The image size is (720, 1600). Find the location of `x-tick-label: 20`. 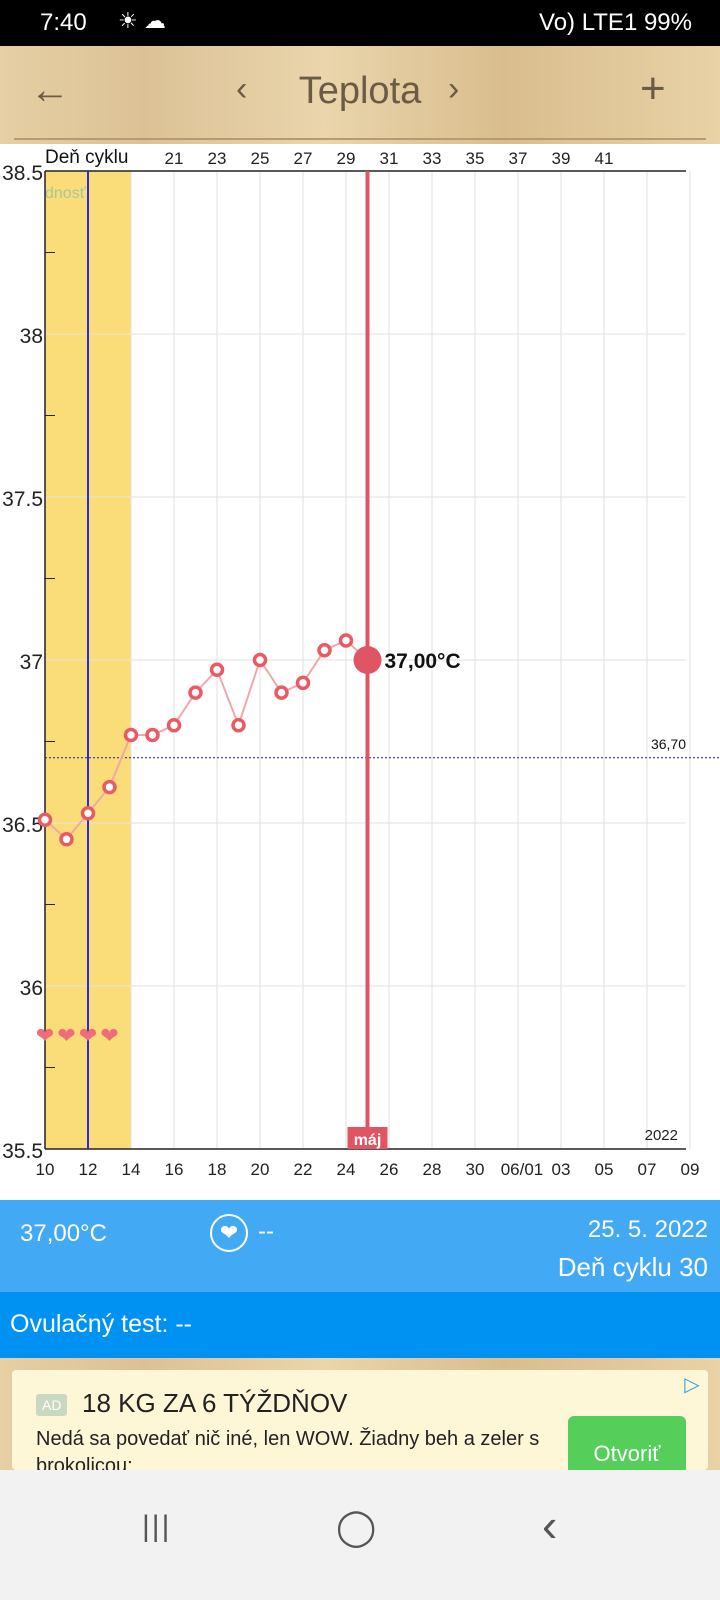

x-tick-label: 20 is located at coordinates (260, 1169).